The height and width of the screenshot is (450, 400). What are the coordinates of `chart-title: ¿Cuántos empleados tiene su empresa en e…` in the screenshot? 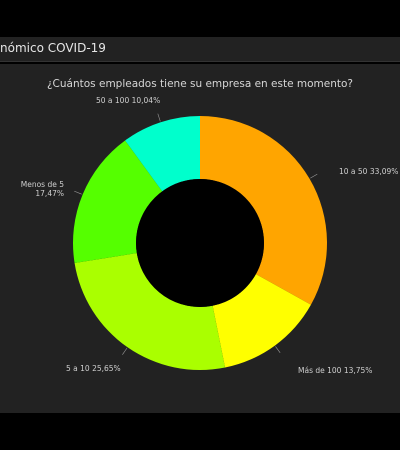 It's located at (200, 84).